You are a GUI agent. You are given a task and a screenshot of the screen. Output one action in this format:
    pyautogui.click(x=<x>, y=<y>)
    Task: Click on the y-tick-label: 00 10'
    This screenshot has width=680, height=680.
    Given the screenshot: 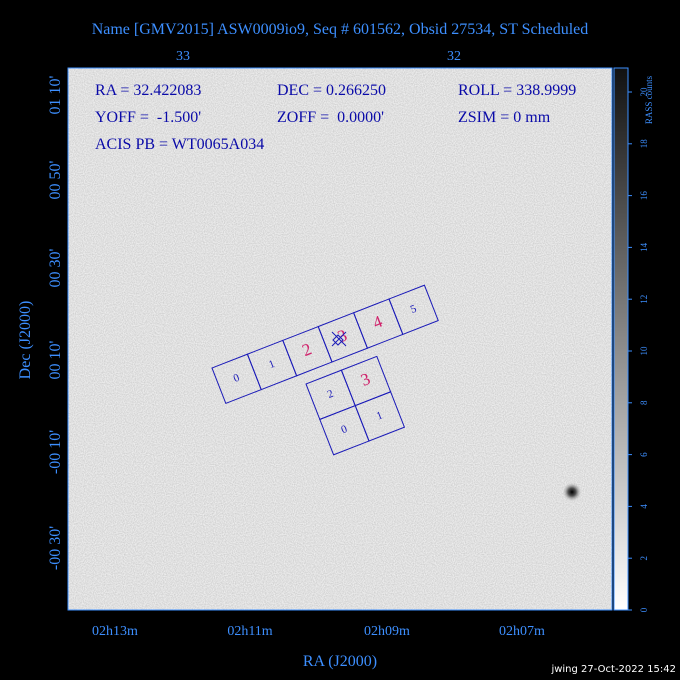 What is the action you would take?
    pyautogui.click(x=55, y=359)
    